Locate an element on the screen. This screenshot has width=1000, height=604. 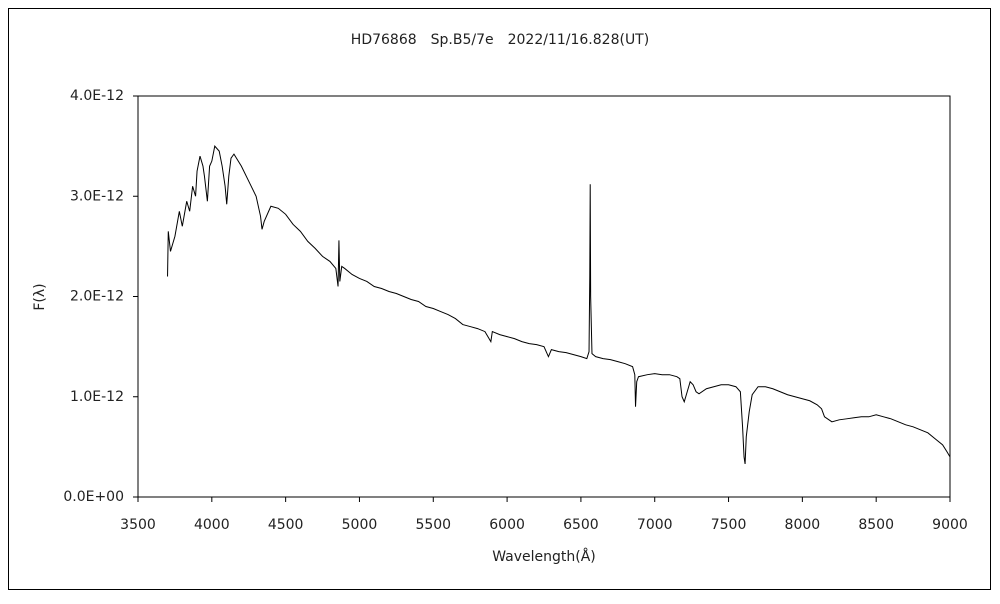
x-axis-label: Wavelength(Å) is located at coordinates (544, 556).